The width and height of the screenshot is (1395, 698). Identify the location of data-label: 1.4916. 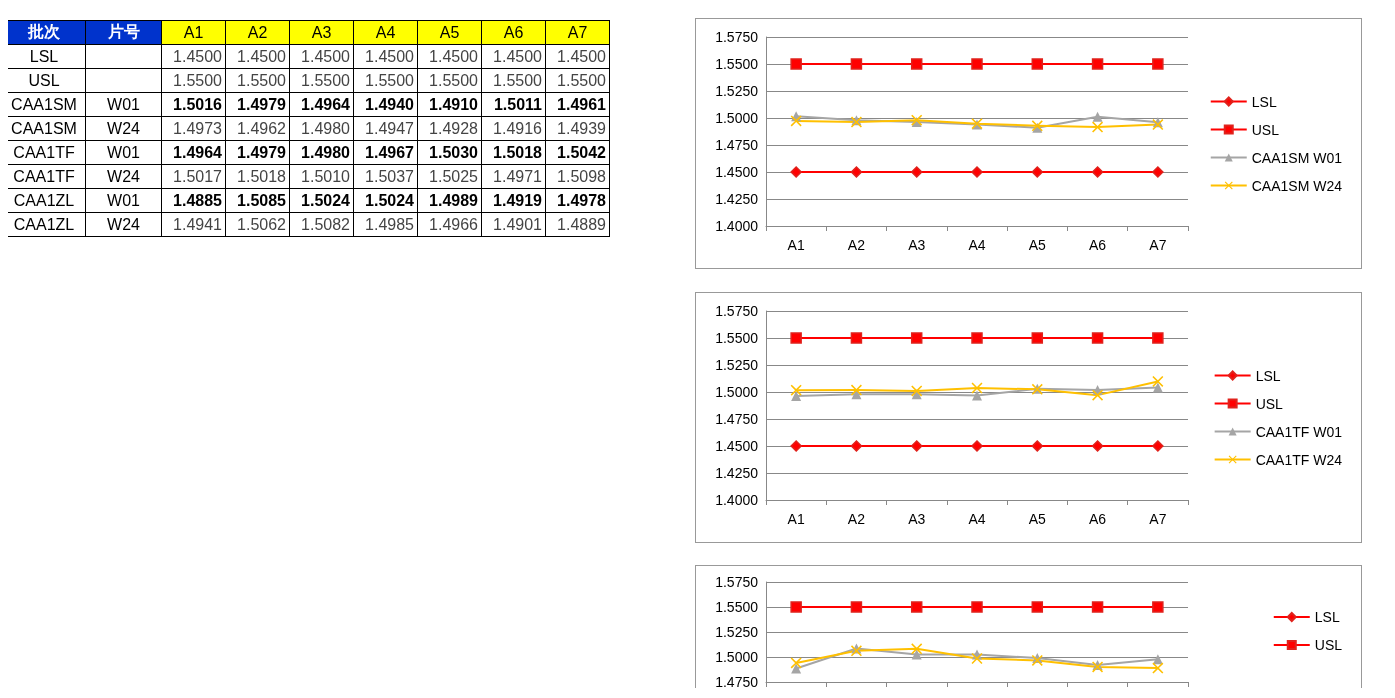
(513, 128).